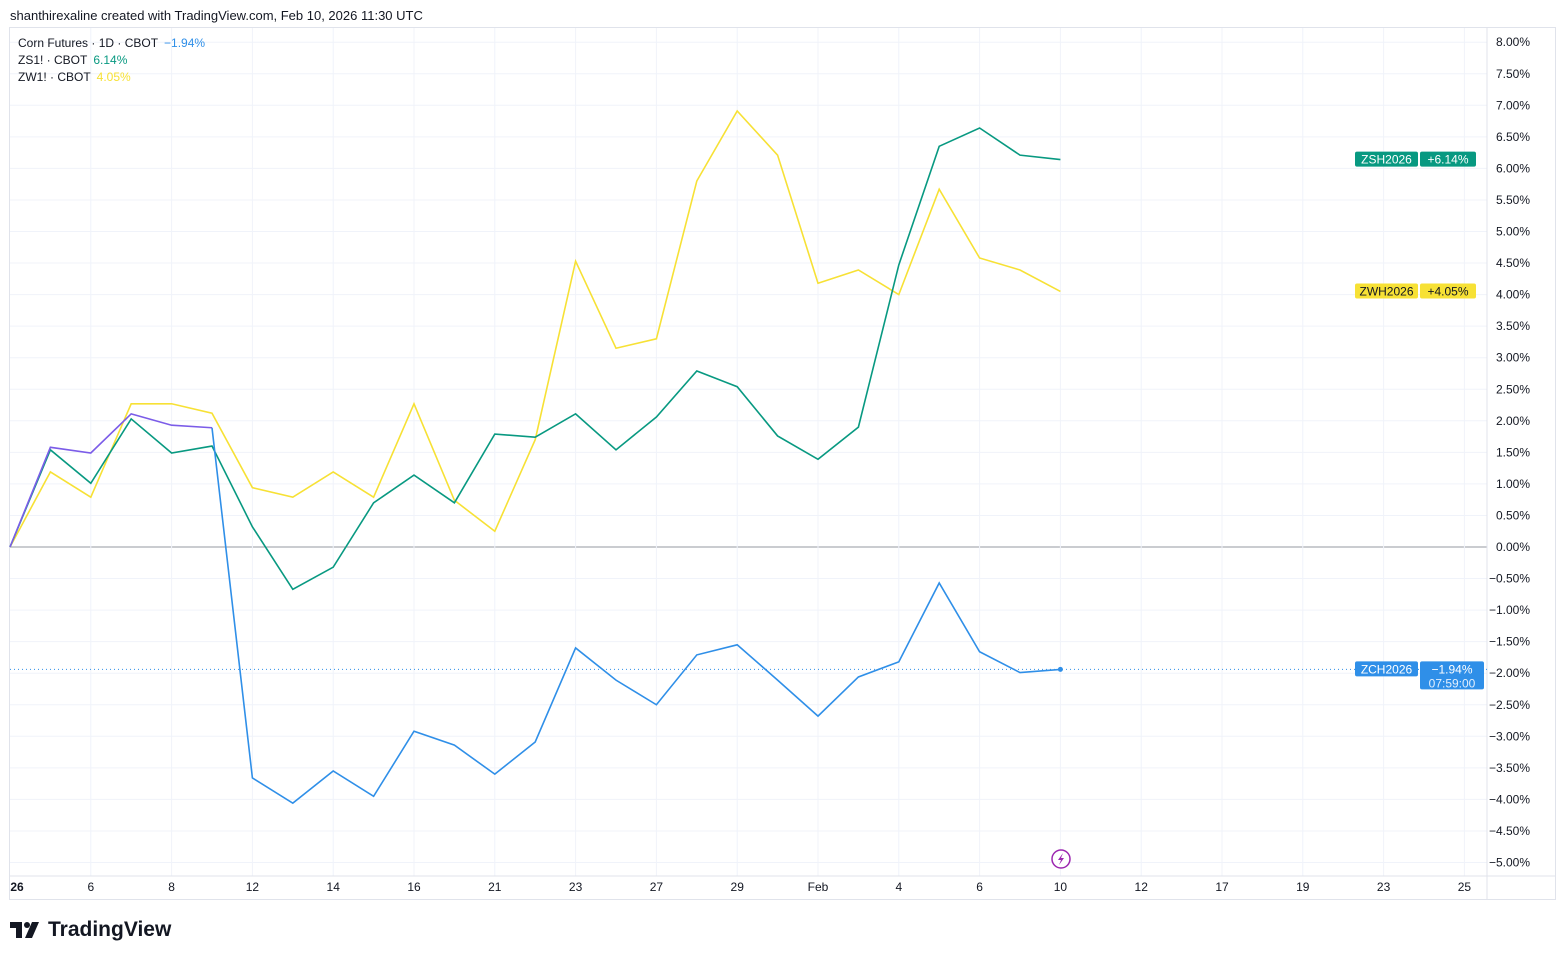  What do you see at coordinates (17, 887) in the screenshot?
I see `x-tick-label: 26` at bounding box center [17, 887].